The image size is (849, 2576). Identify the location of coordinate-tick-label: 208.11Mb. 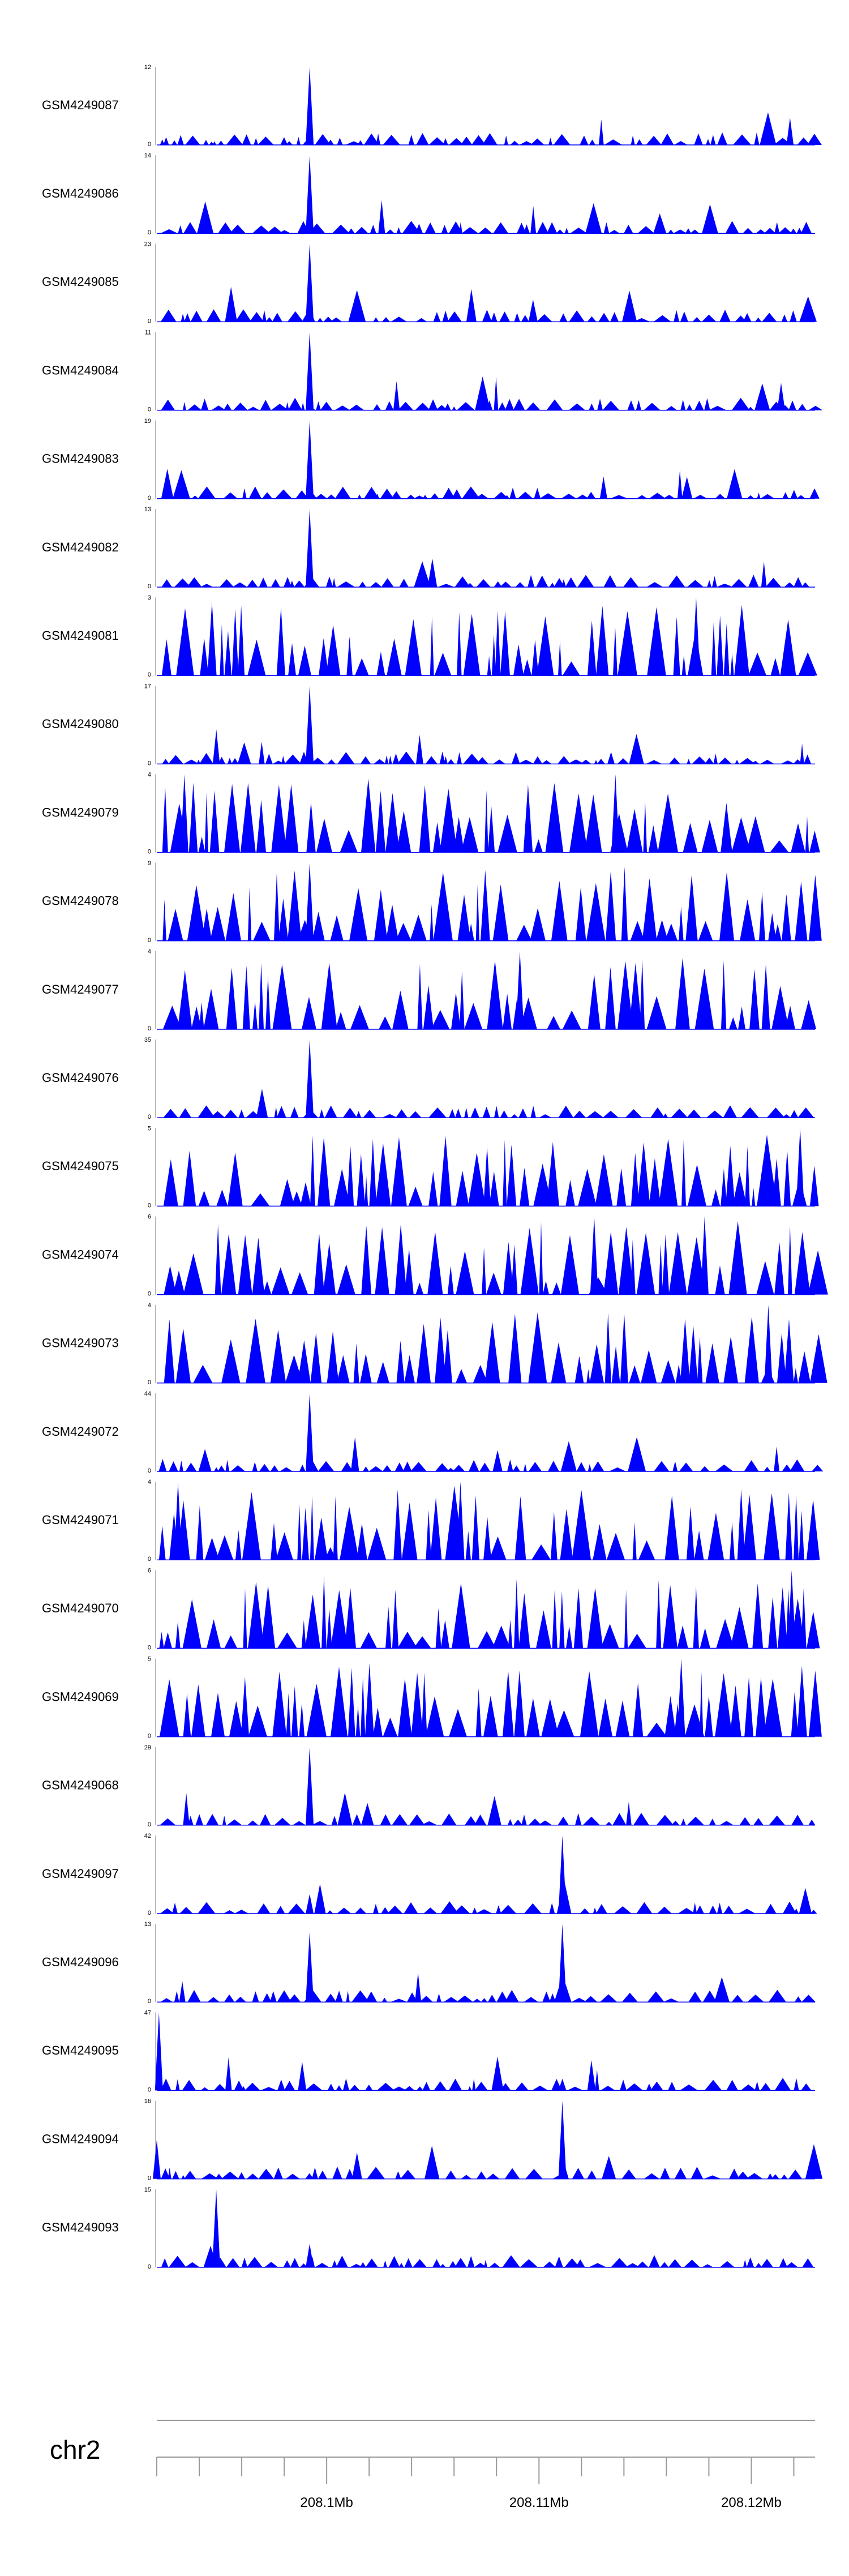
(539, 2502).